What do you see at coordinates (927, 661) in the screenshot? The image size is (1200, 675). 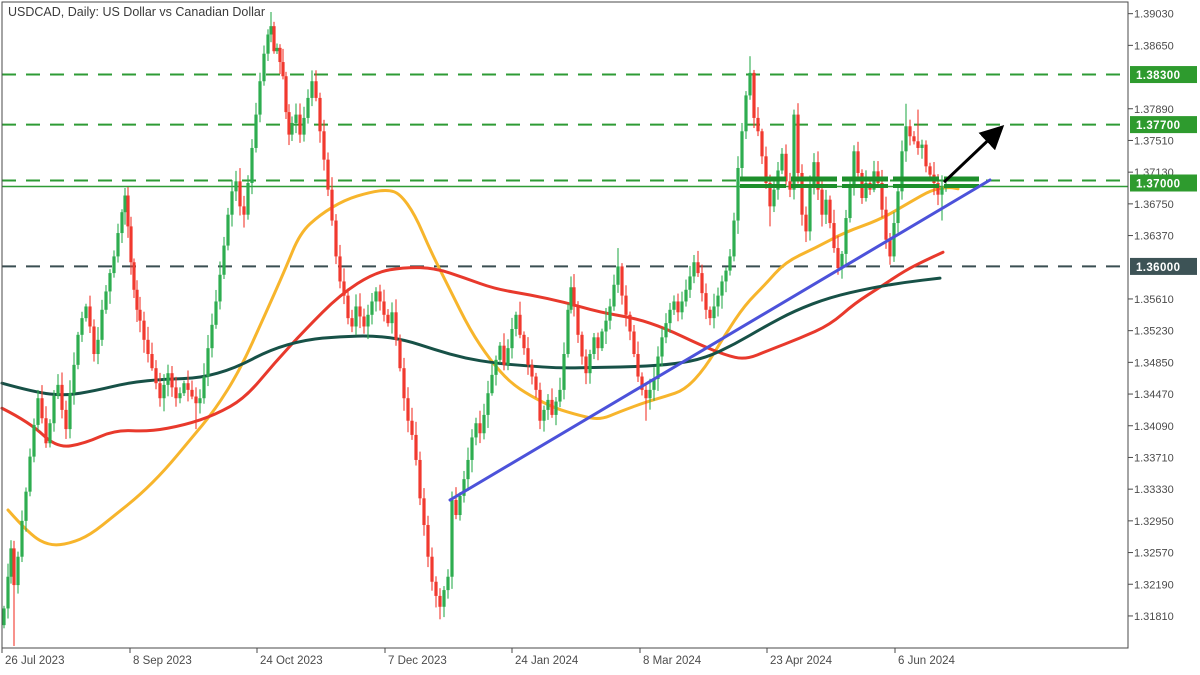 I see `date-tick-label: 6 Jun 2024` at bounding box center [927, 661].